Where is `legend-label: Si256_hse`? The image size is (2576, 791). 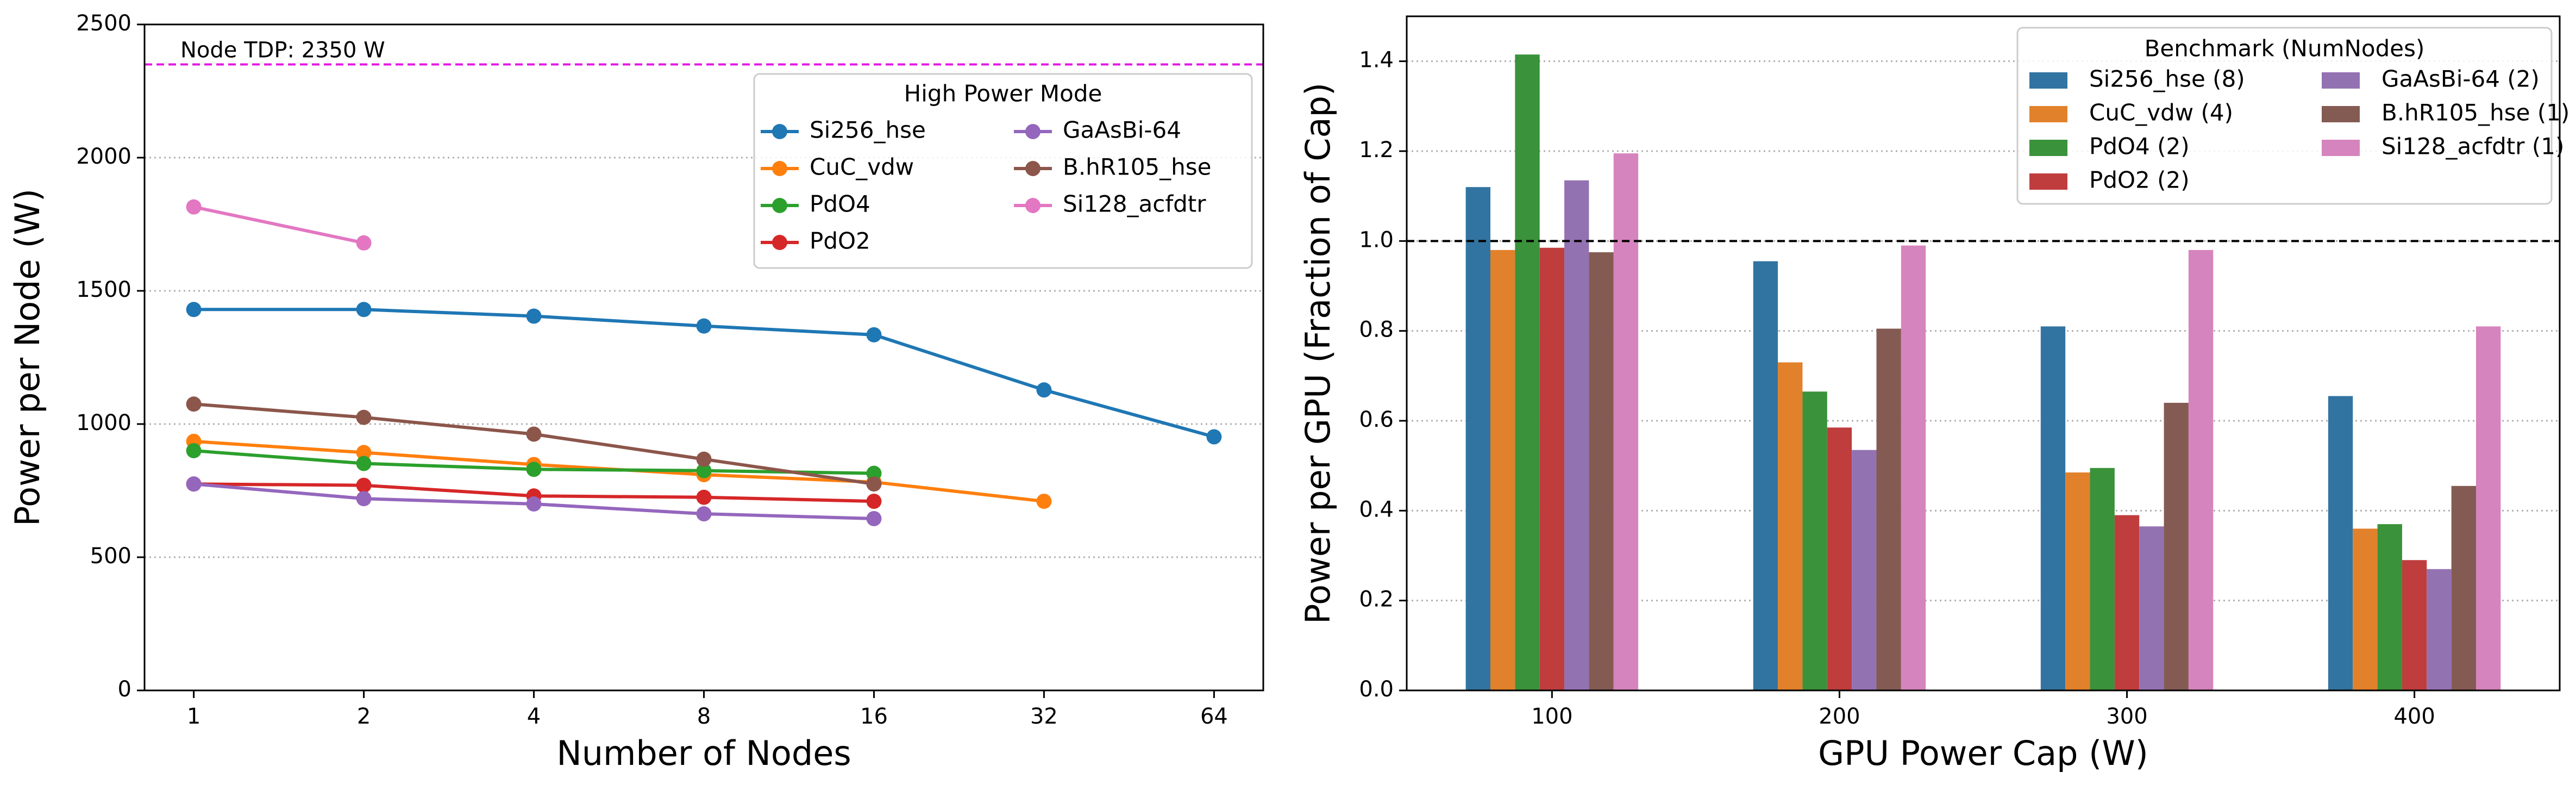
legend-label: Si256_hse is located at coordinates (868, 130).